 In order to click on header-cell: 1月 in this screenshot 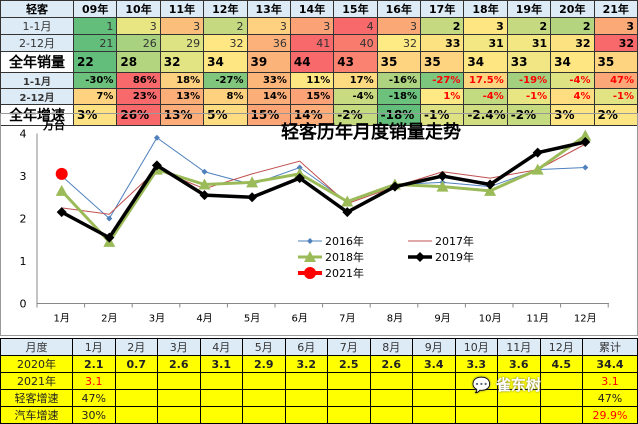, I will do `click(94, 347)`.